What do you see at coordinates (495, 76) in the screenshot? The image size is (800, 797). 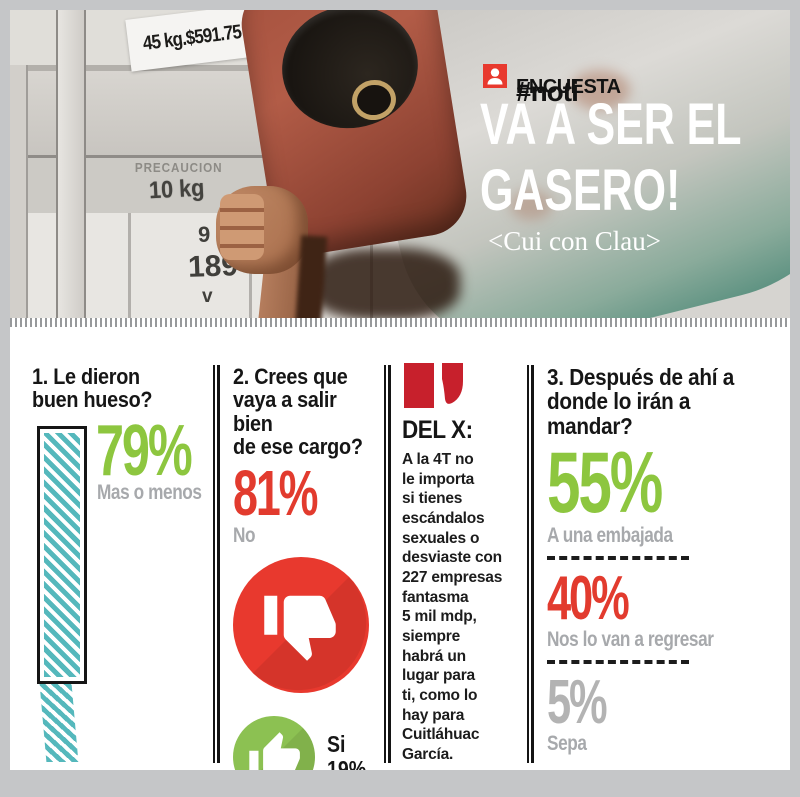 I see `person-bust-icon` at bounding box center [495, 76].